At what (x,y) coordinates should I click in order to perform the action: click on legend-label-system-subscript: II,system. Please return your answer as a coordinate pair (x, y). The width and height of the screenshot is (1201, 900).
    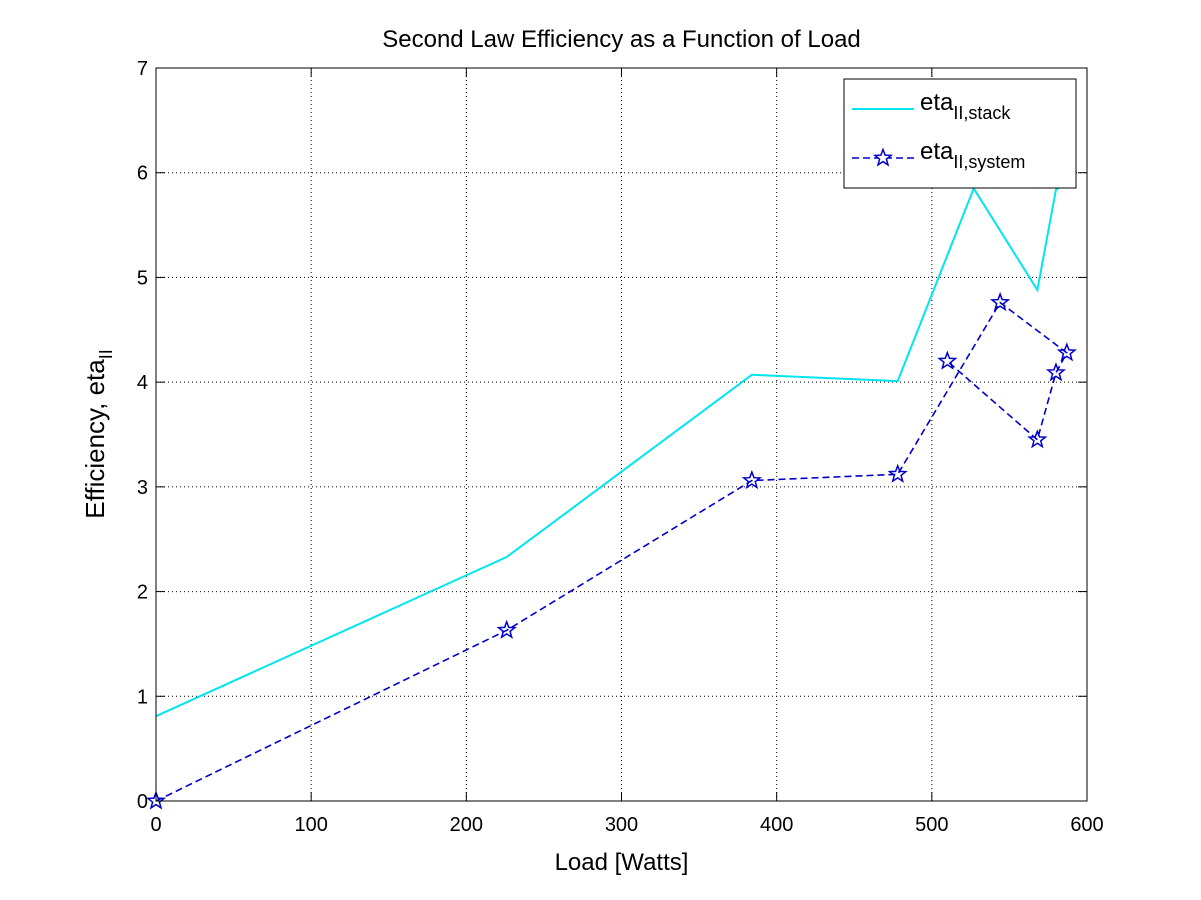
    Looking at the image, I should click on (989, 162).